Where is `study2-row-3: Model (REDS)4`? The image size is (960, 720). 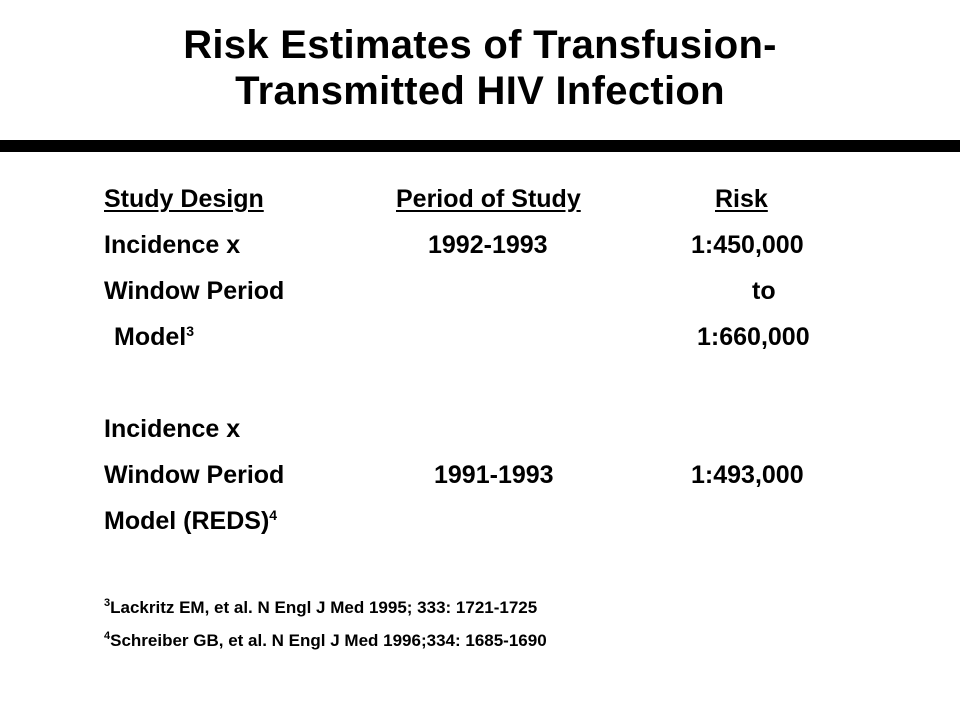 study2-row-3: Model (REDS)4 is located at coordinates (480, 521).